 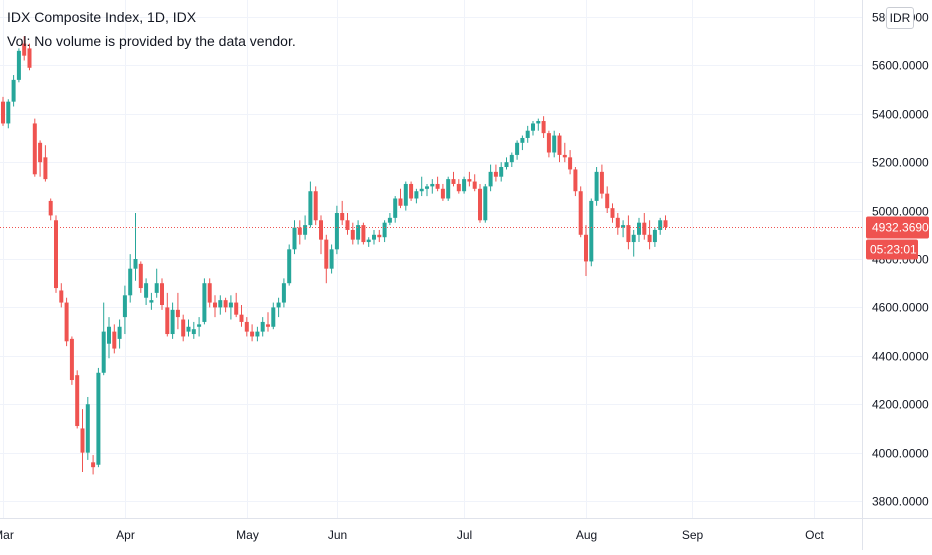 What do you see at coordinates (412, 535) in the screenshot?
I see `time-axis: Mar Apr May Jun Jul Aug Sep Oct` at bounding box center [412, 535].